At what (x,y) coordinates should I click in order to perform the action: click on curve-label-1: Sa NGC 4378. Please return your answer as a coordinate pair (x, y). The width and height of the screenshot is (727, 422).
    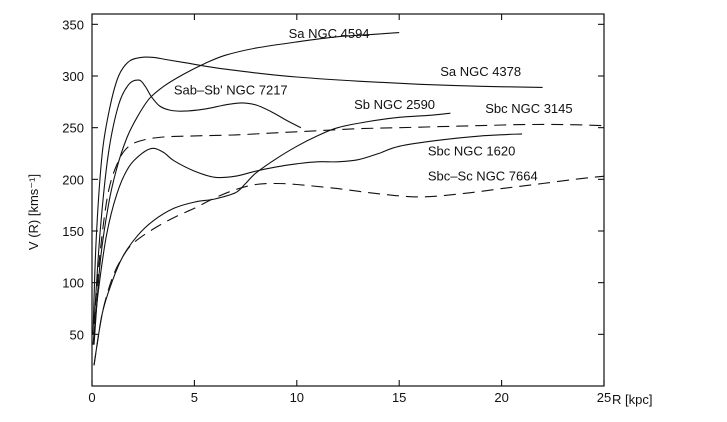
    Looking at the image, I should click on (480, 71).